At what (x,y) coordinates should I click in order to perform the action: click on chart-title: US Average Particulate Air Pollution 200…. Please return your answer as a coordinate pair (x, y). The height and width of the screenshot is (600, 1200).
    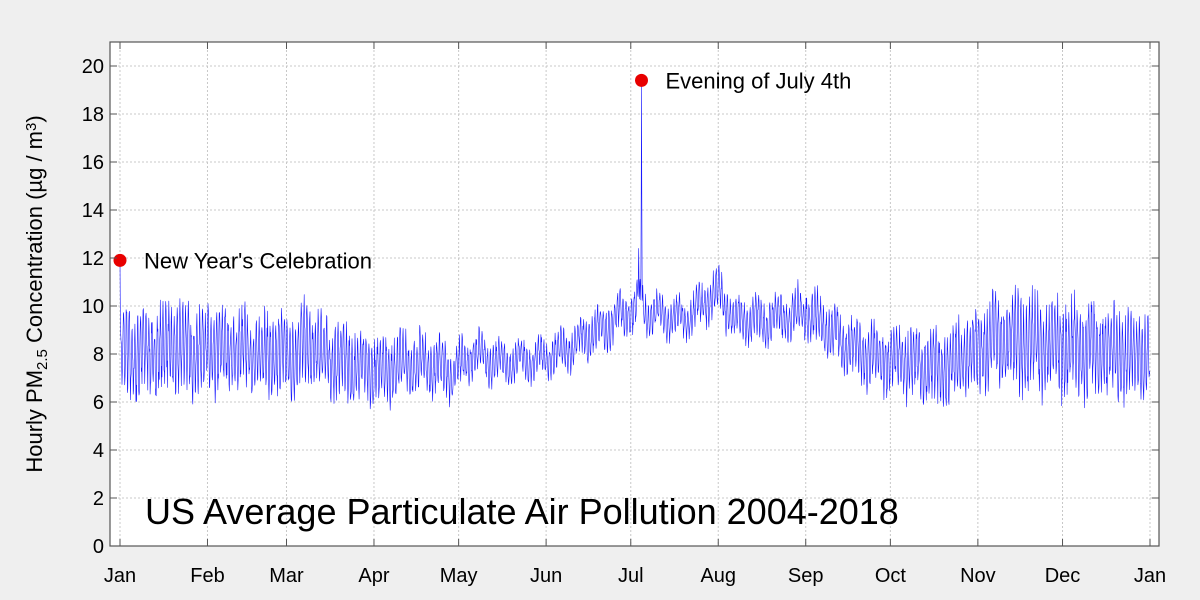
    Looking at the image, I should click on (522, 511).